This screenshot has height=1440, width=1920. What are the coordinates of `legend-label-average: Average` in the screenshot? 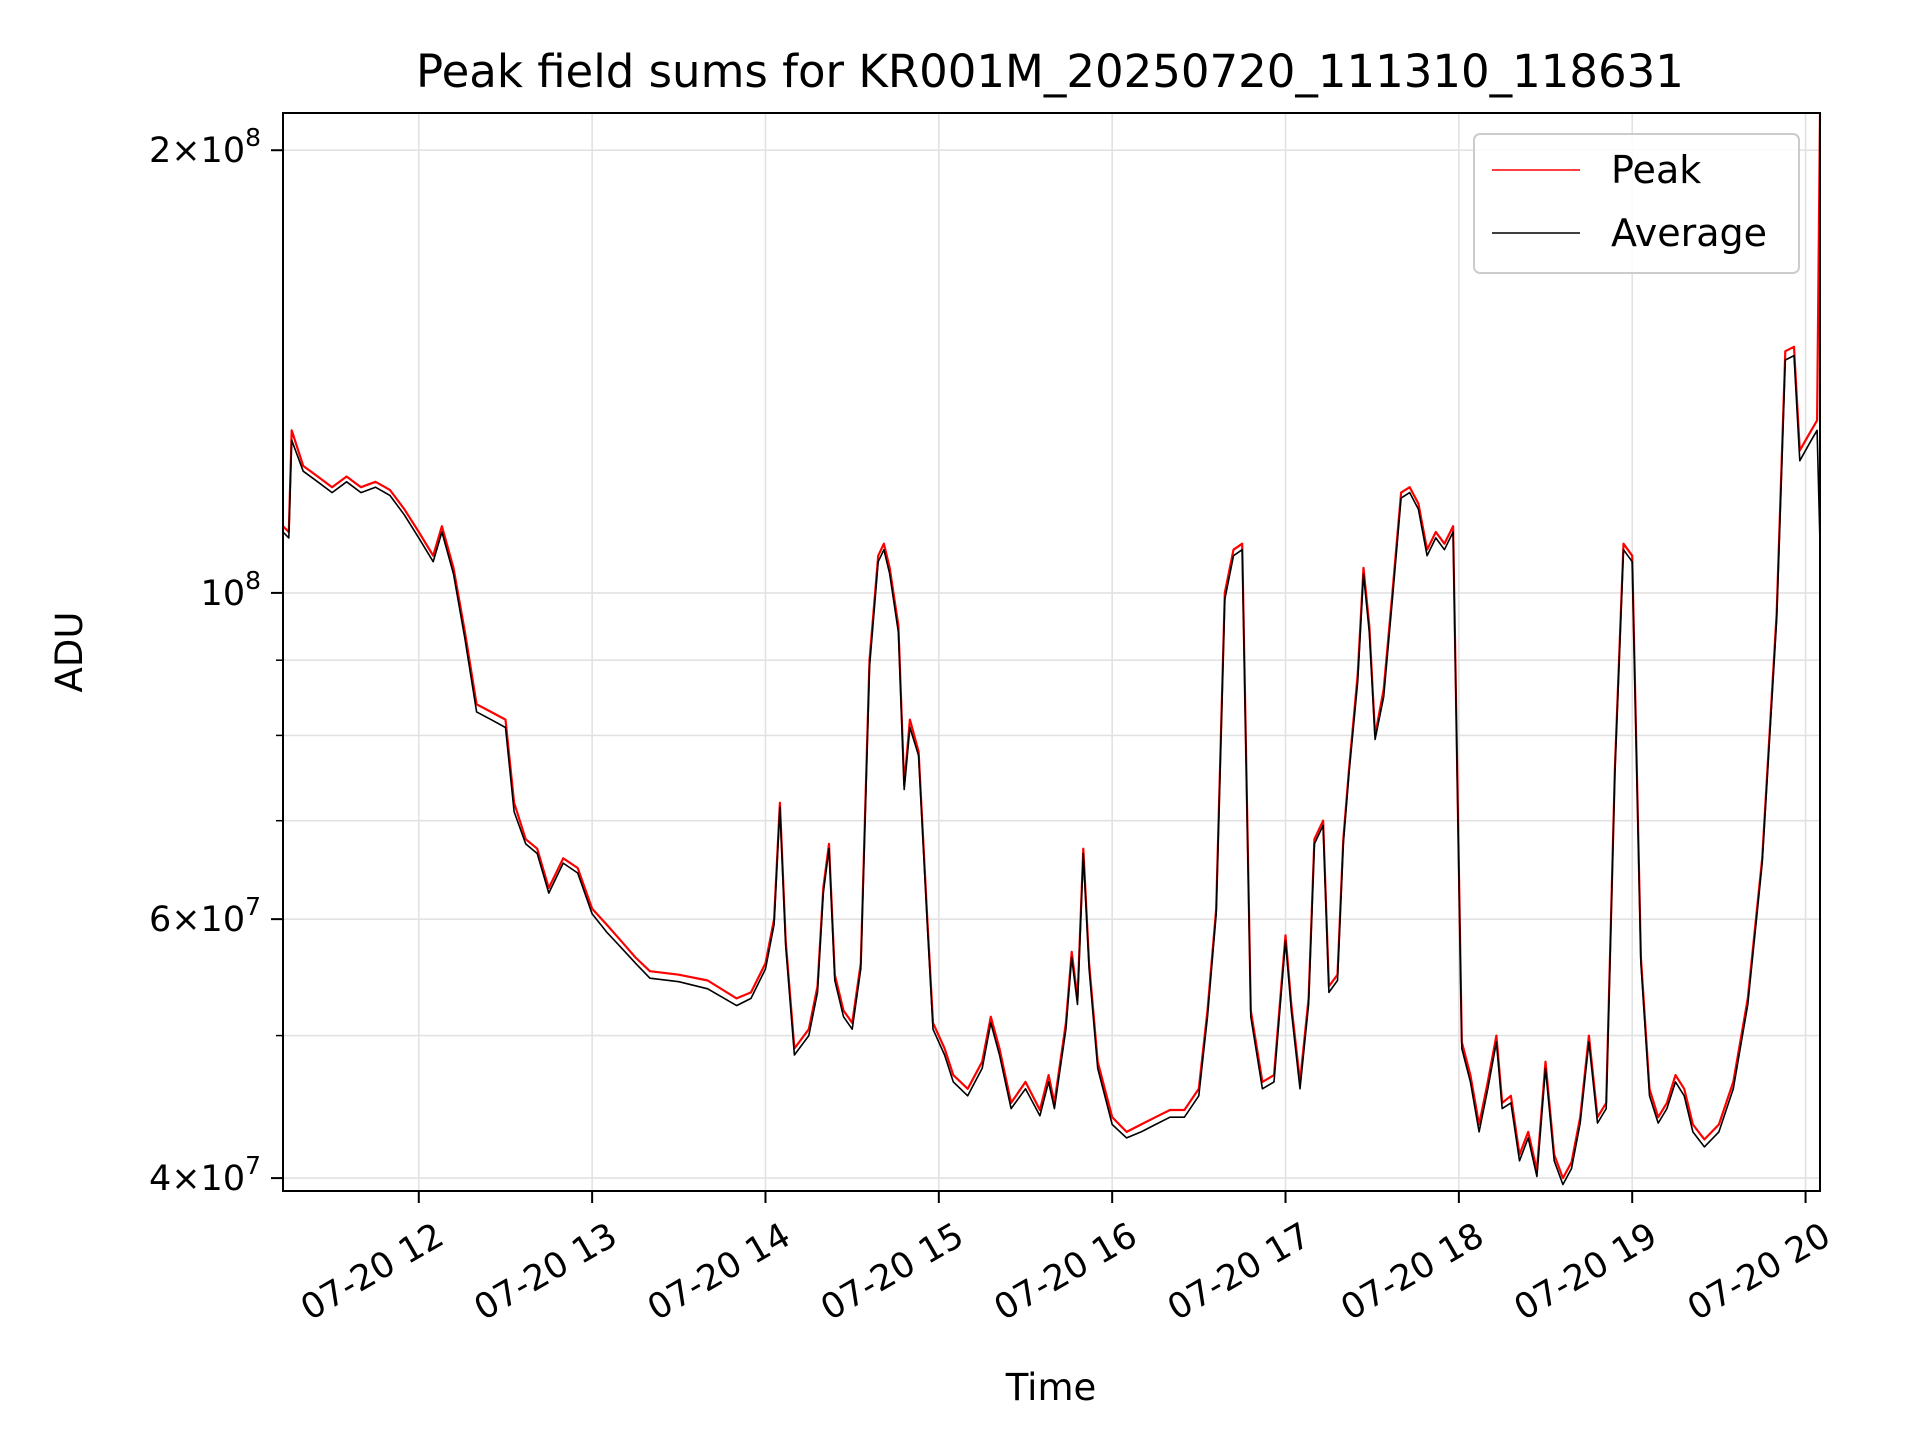 It's located at (1689, 233).